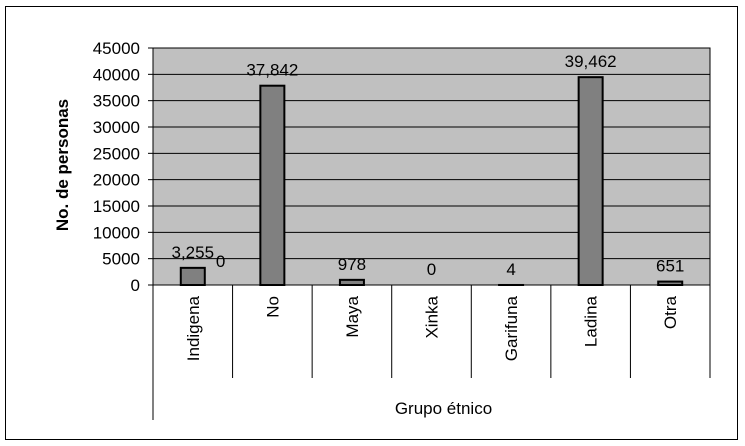 This screenshot has width=745, height=446. I want to click on data-label-ladina: 39,462, so click(591, 61).